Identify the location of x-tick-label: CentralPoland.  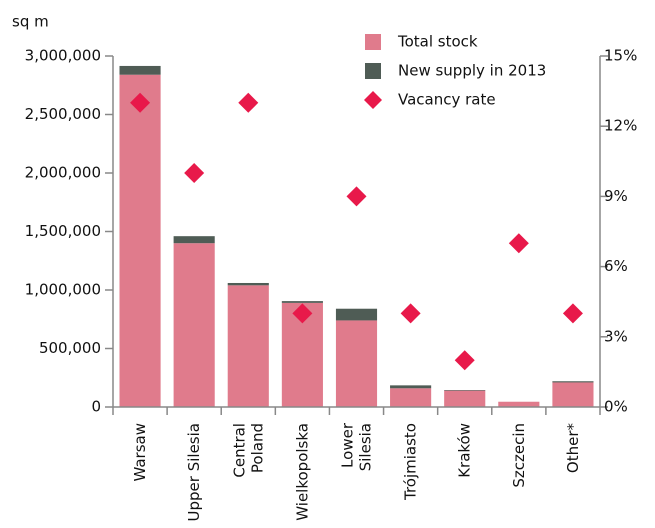
(248, 450).